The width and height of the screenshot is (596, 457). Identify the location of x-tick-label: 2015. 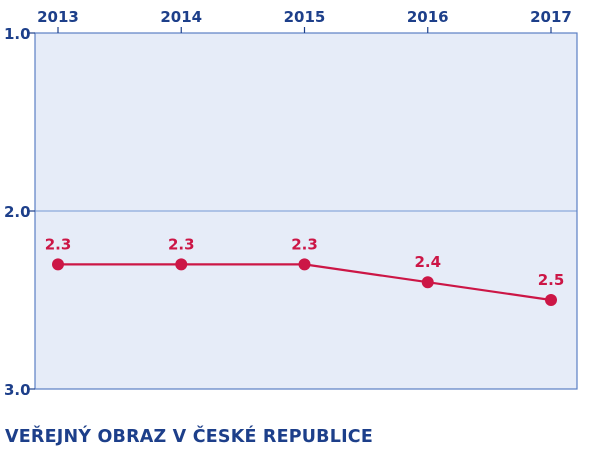
(305, 17).